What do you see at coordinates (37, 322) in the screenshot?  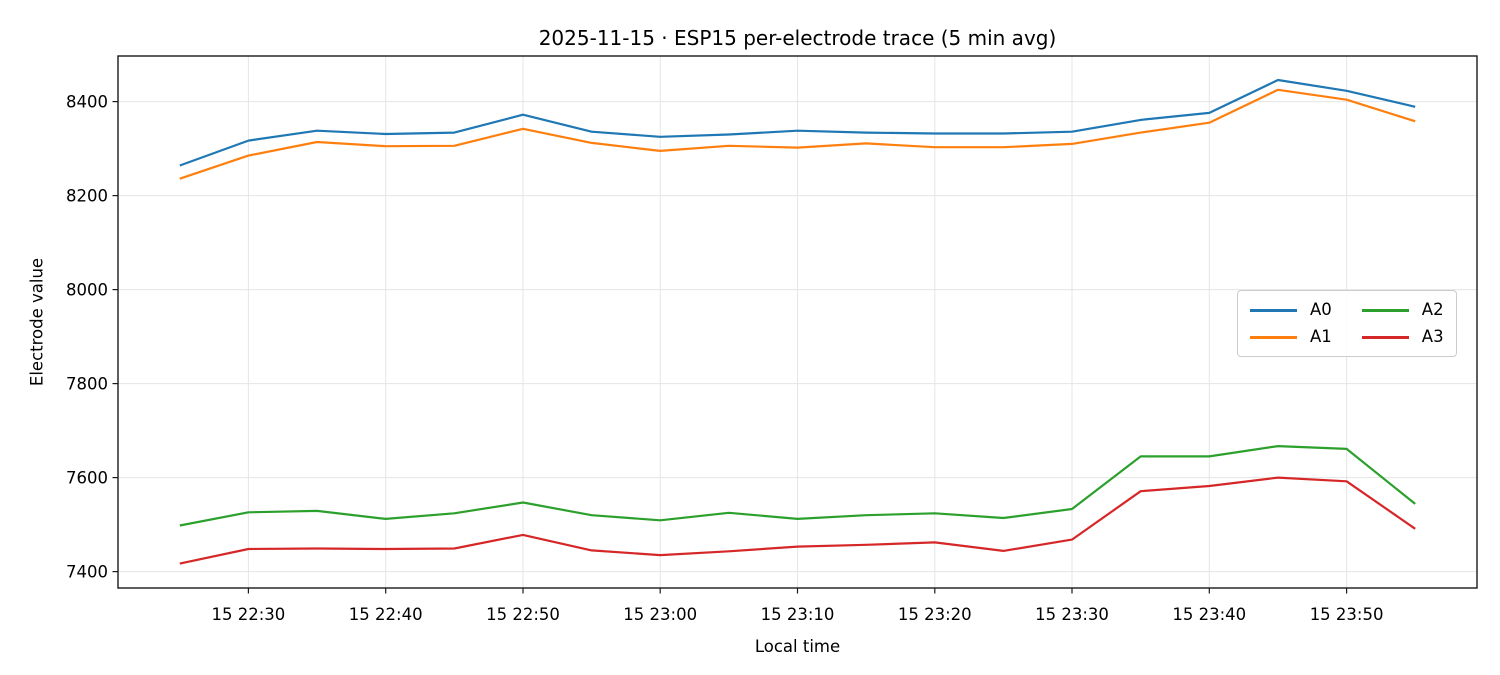 I see `y-axis-label: Electrode value` at bounding box center [37, 322].